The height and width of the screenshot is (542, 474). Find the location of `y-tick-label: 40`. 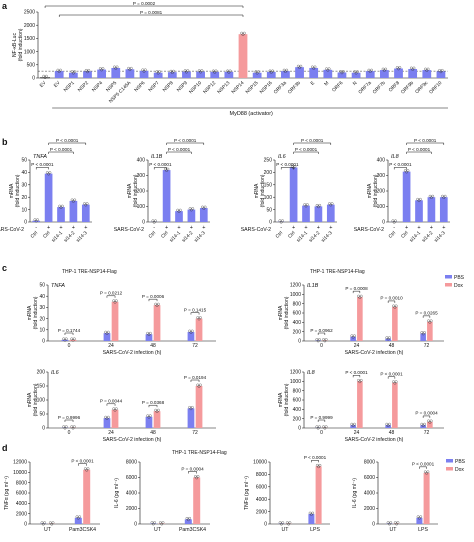

y-tick-label: 40 is located at coordinates (24, 173).